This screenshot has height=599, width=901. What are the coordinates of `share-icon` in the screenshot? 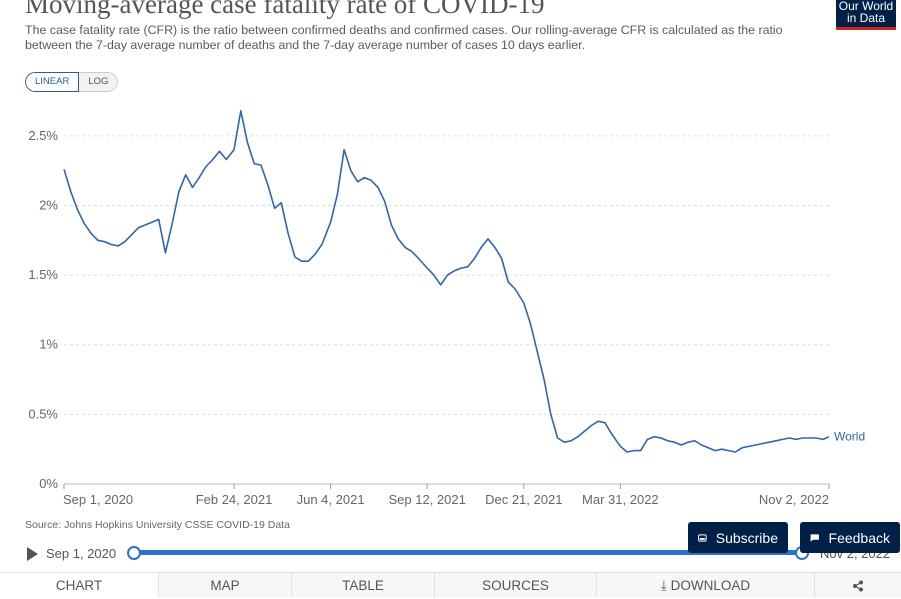 It's located at (858, 586).